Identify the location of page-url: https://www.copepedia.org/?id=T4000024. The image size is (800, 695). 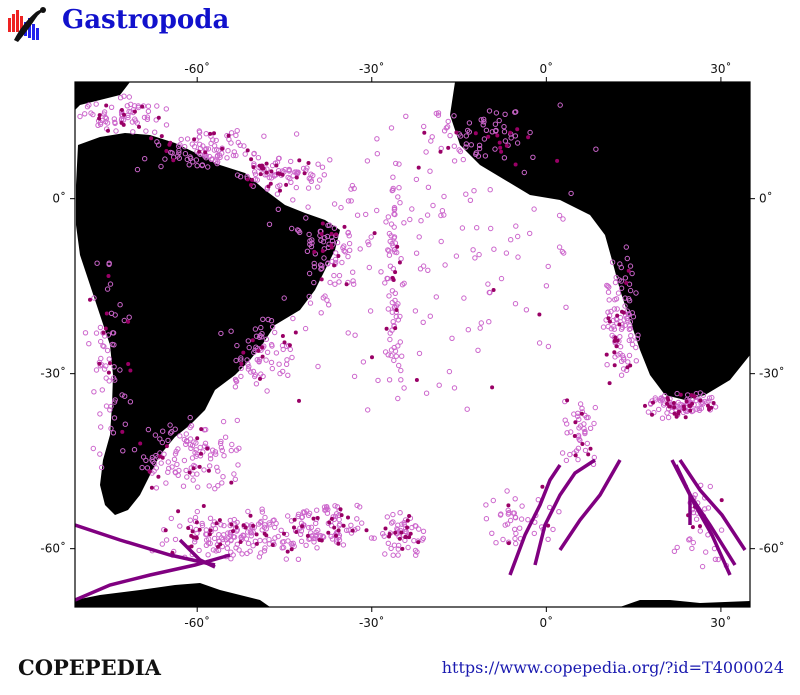
(612, 667).